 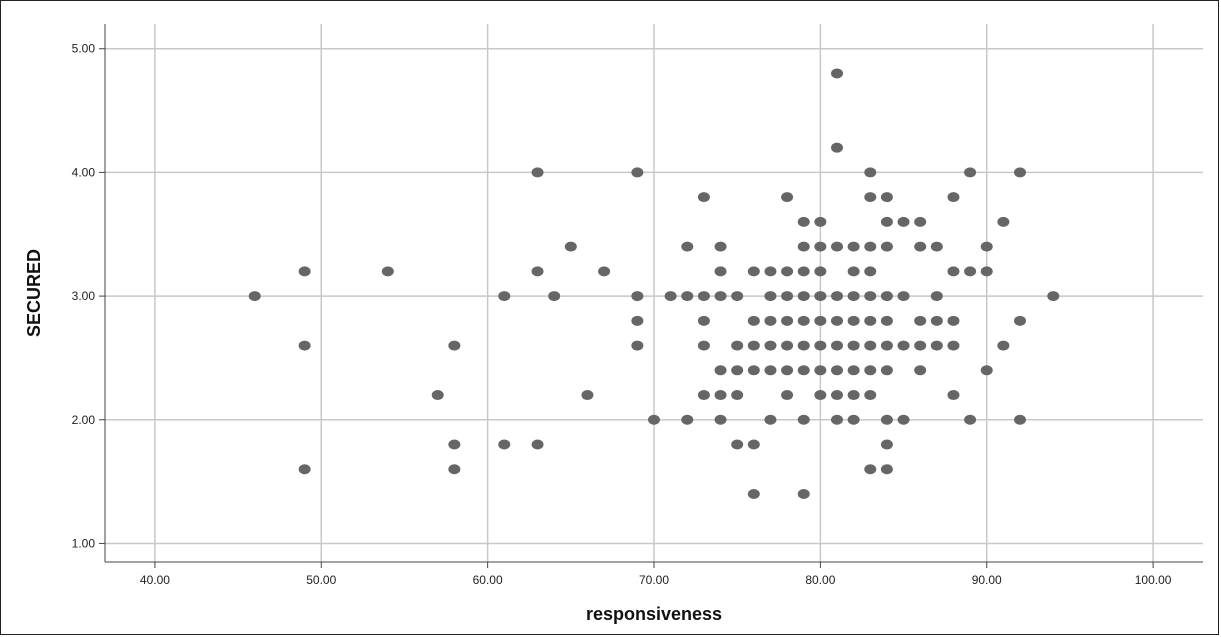 What do you see at coordinates (488, 580) in the screenshot?
I see `x-tick-label: 60.00` at bounding box center [488, 580].